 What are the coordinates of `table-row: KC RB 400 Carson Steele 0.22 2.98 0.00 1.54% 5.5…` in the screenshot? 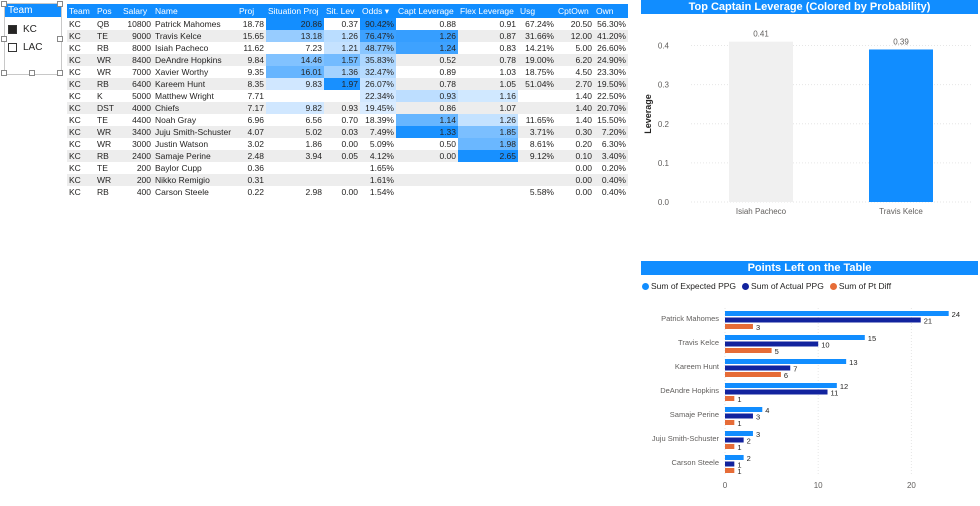 It's located at (347, 192).